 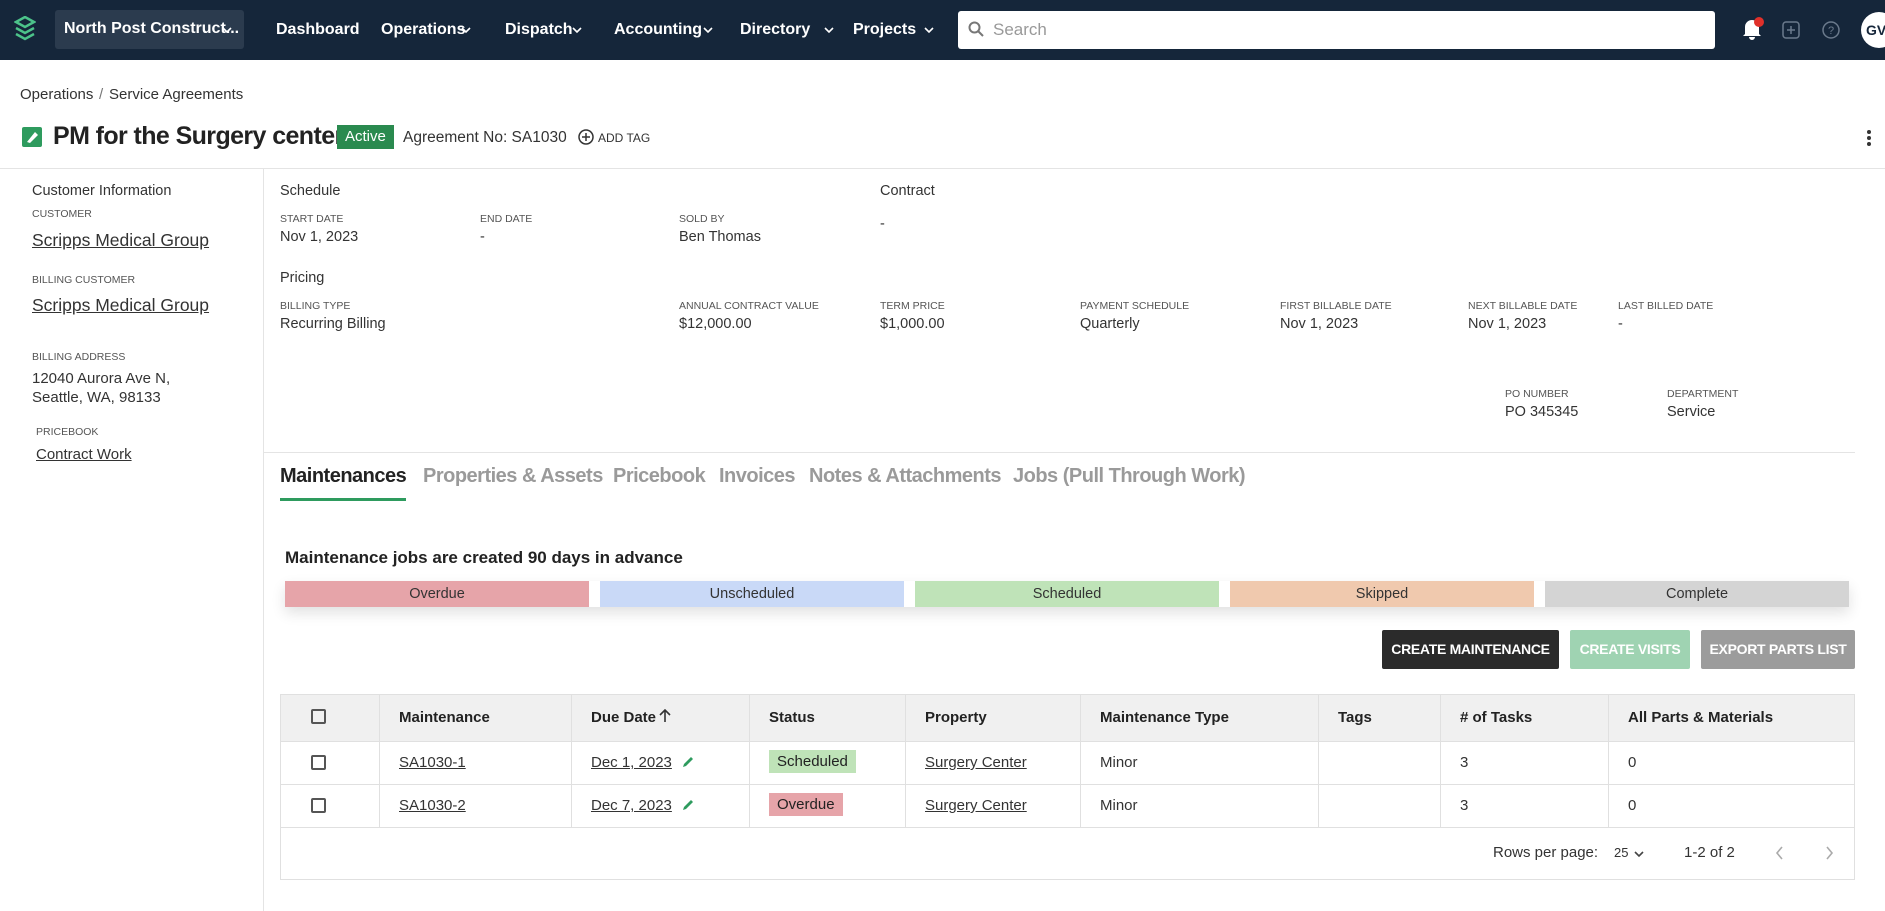 What do you see at coordinates (792, 717) in the screenshot?
I see `column-header: Status` at bounding box center [792, 717].